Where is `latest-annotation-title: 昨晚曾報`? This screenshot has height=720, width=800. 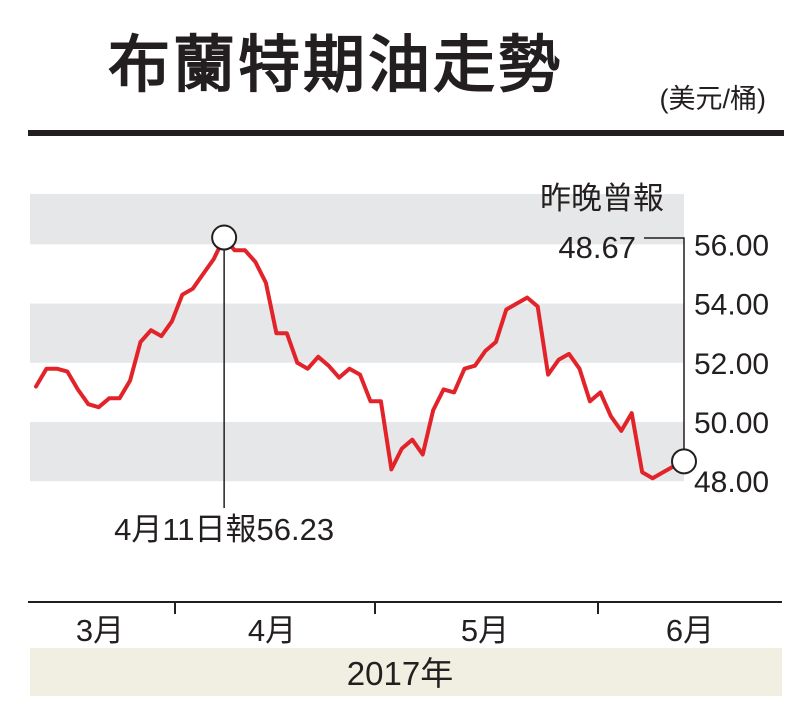 latest-annotation-title: 昨晚曾報 is located at coordinates (602, 198).